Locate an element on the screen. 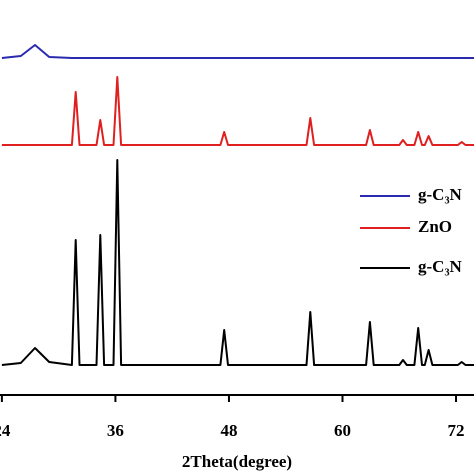 The image size is (474, 474). x-tick-label: 60 is located at coordinates (342, 430).